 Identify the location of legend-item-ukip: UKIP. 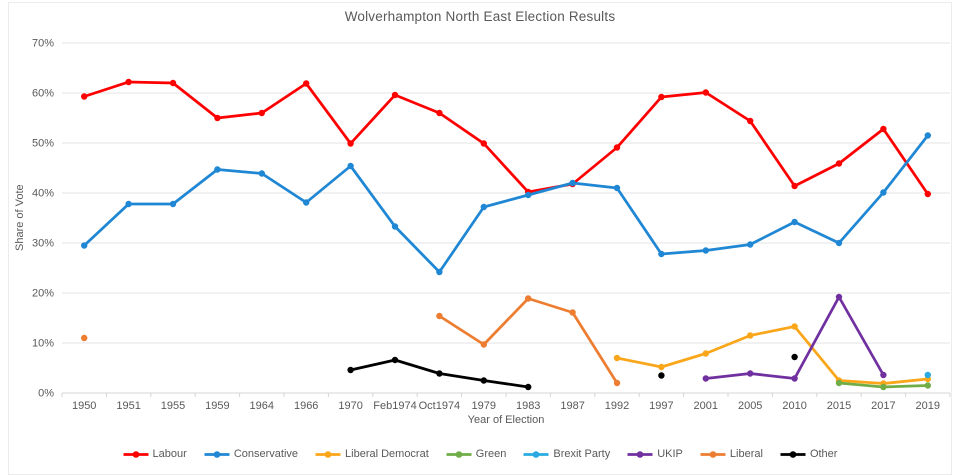
(655, 454).